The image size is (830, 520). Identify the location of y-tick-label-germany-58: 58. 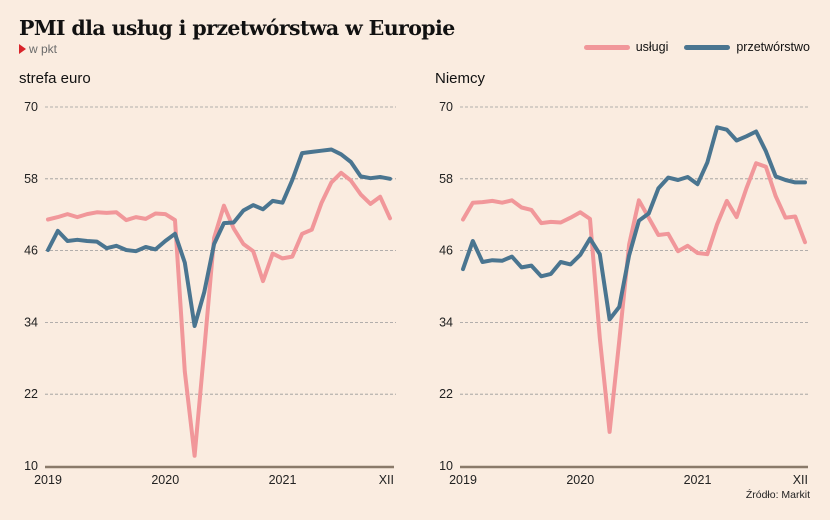
(446, 179).